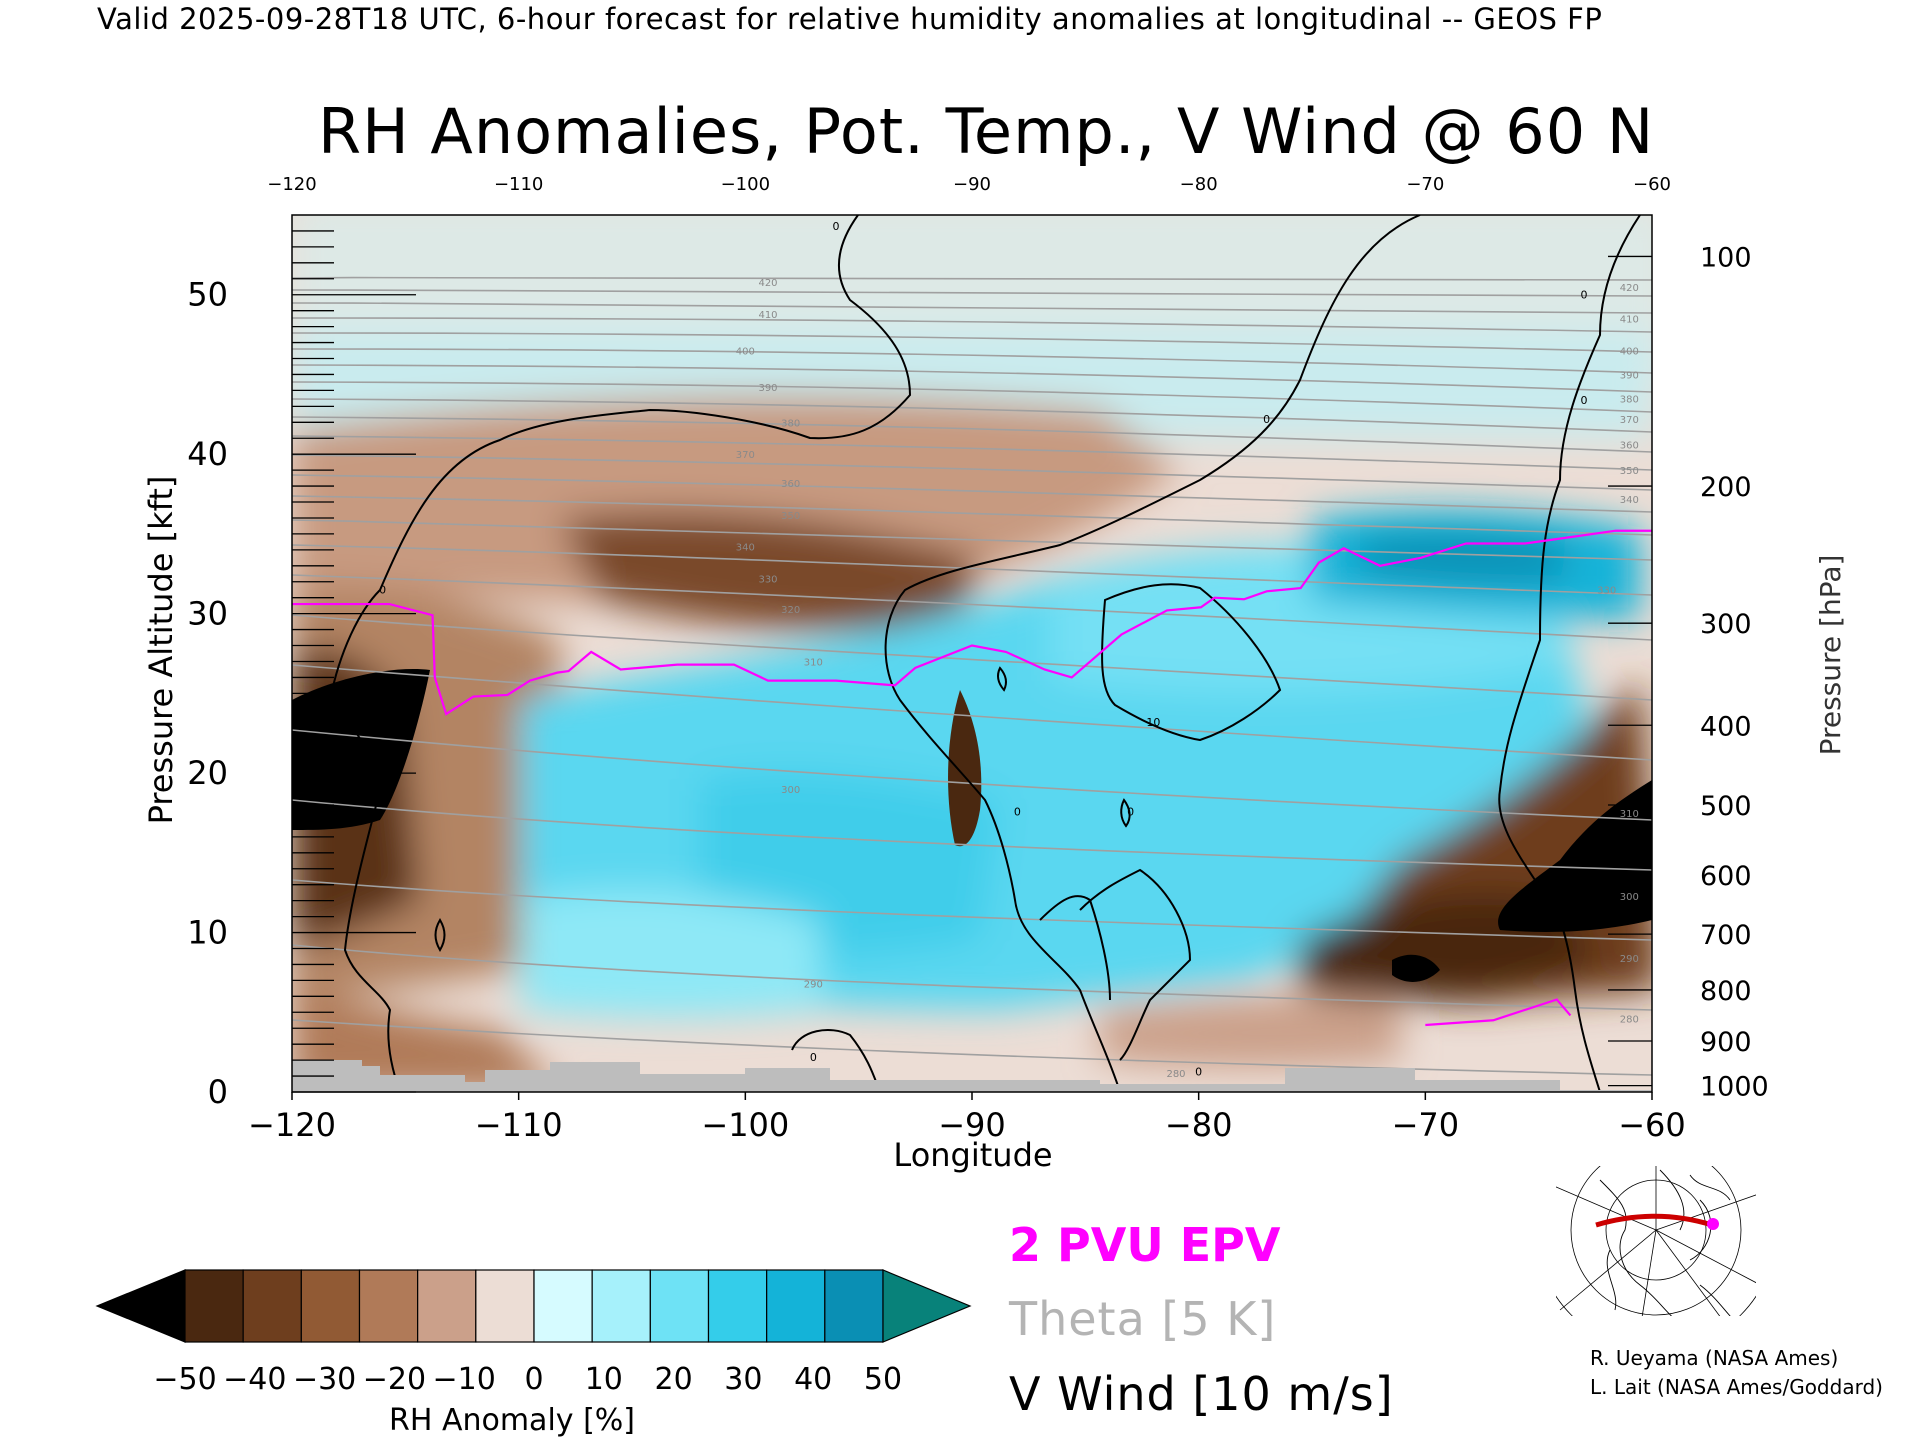 This screenshot has height=1440, width=1920. I want to click on colorbar-overflow-arrow, so click(927, 1306).